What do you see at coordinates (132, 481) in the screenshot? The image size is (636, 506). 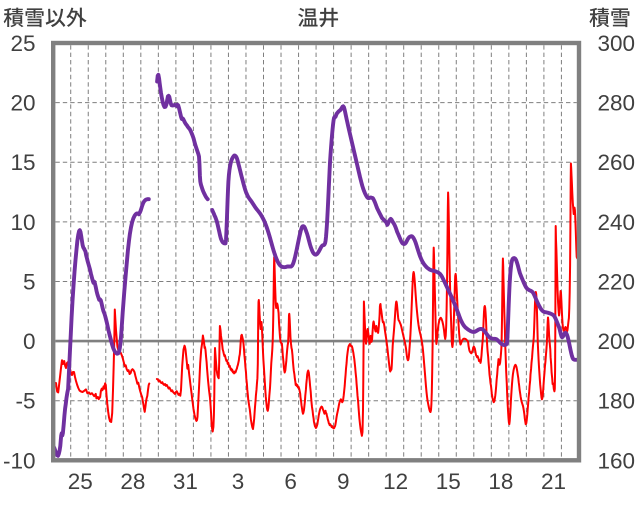 I see `svg-text: 28` at bounding box center [132, 481].